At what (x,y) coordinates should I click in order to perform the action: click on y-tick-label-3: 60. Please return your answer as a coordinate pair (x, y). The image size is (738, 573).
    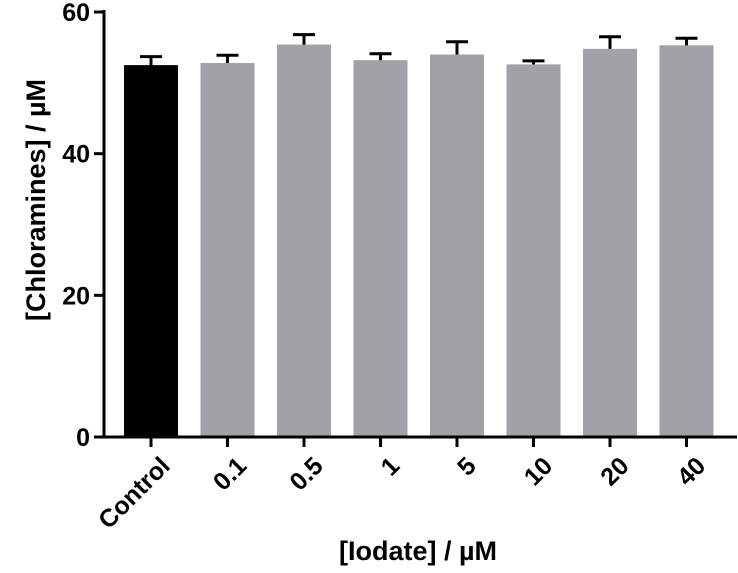
    Looking at the image, I should click on (76, 13).